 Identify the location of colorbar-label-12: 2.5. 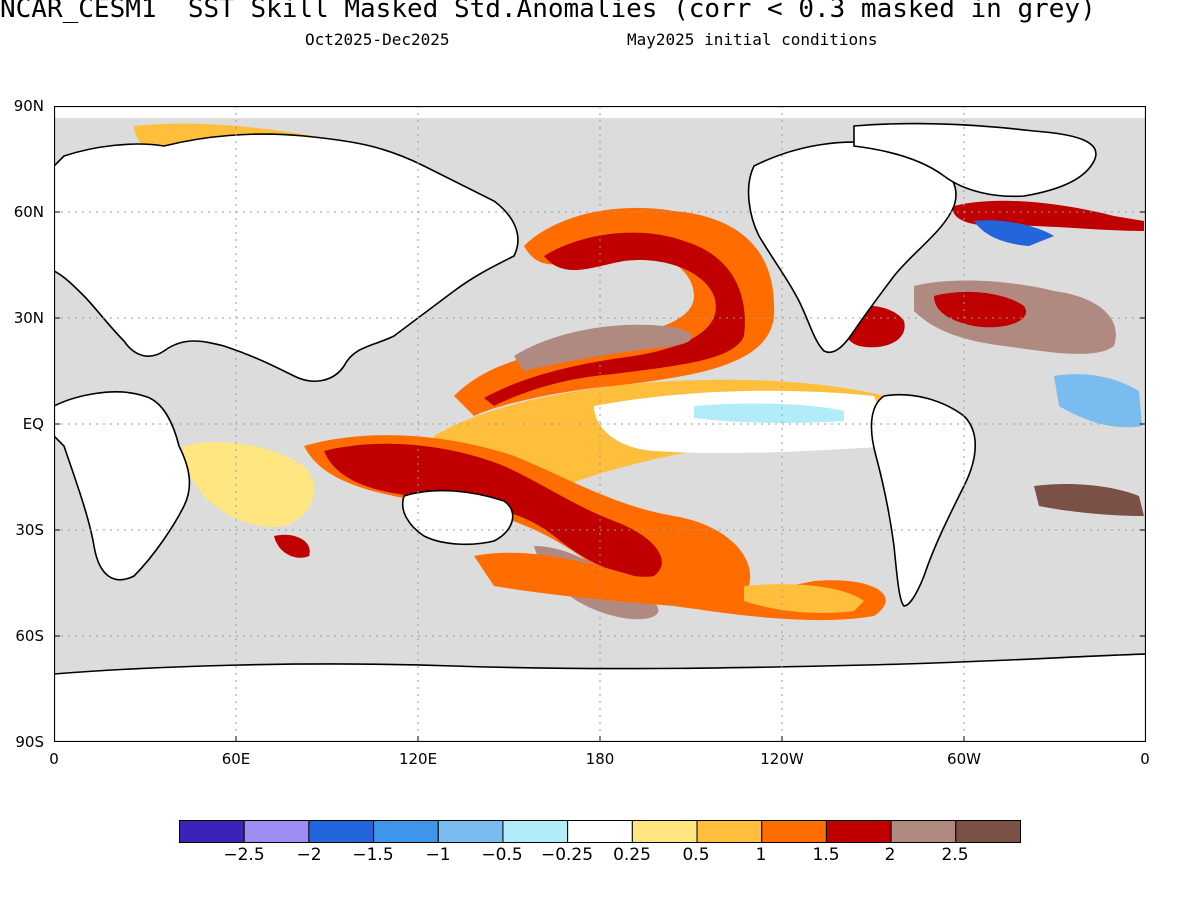
(955, 855).